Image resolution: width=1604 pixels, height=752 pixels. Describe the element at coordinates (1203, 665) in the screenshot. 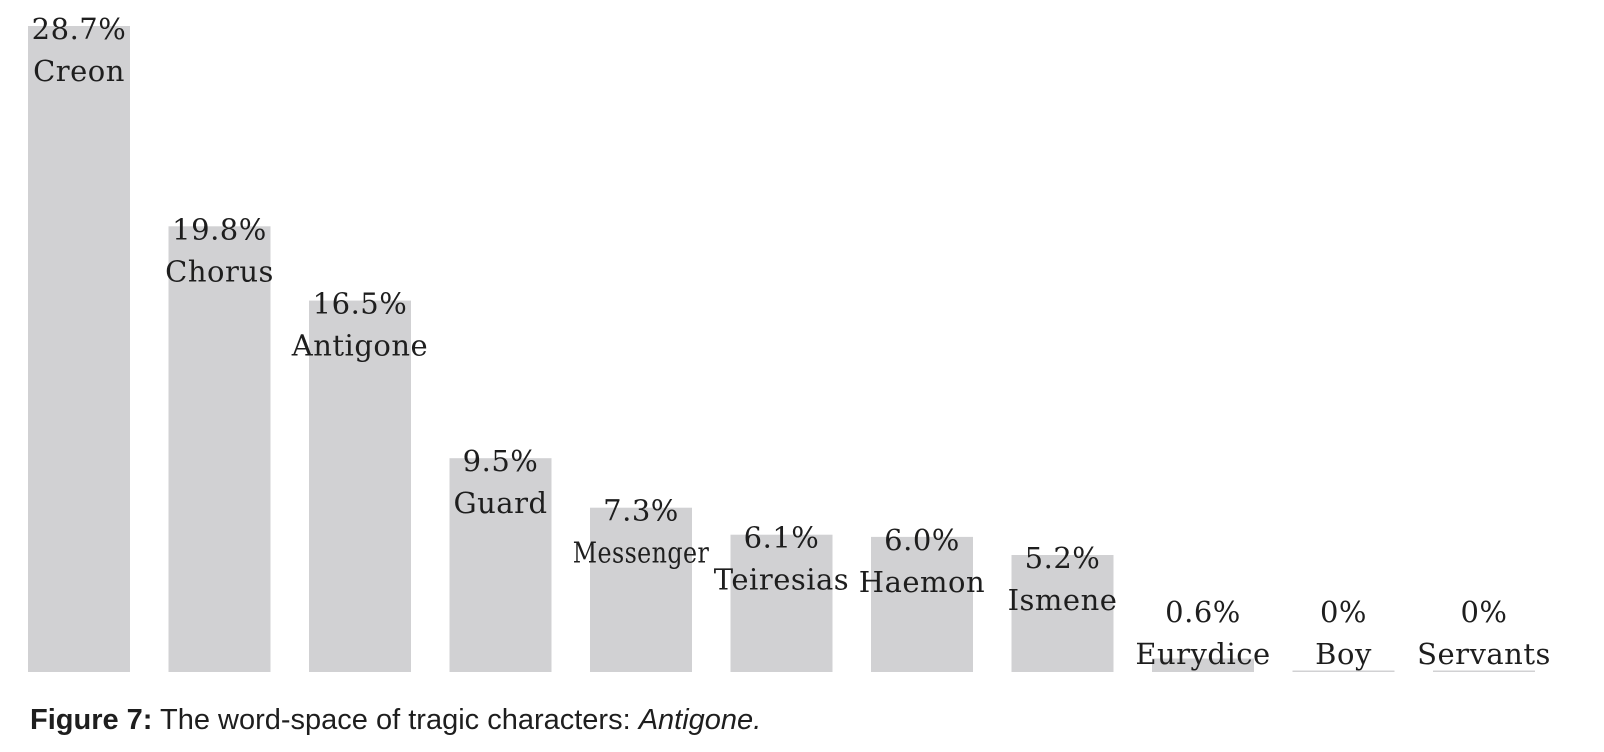

I see `bar-eurydice` at that location.